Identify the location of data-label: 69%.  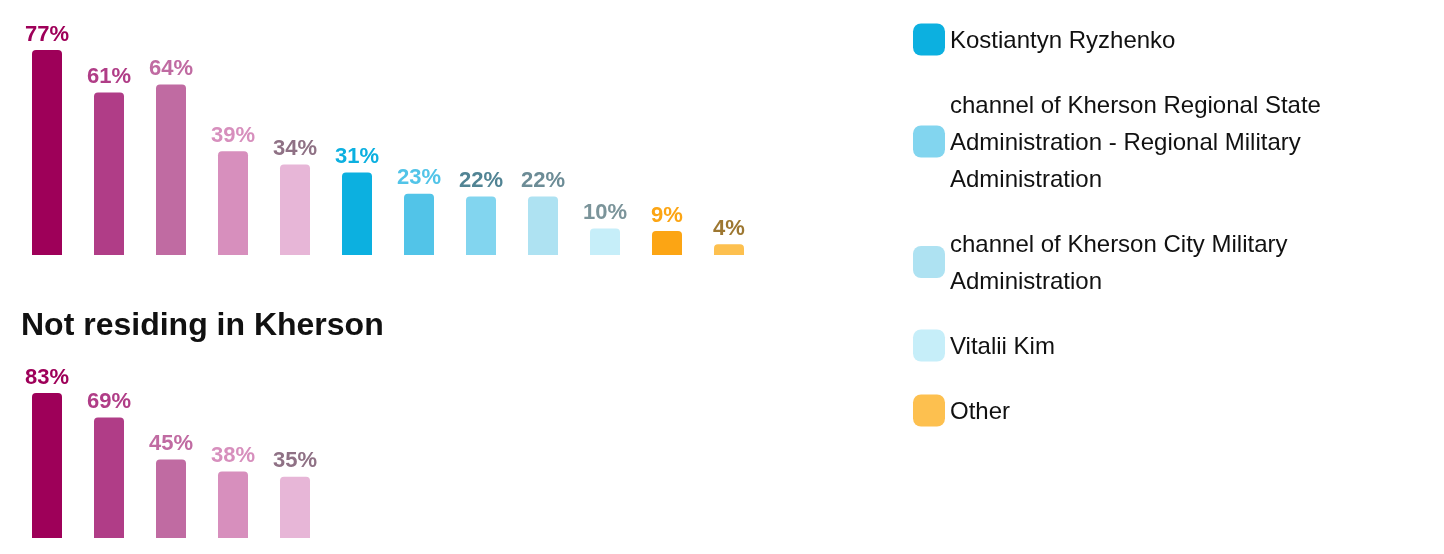
(109, 400).